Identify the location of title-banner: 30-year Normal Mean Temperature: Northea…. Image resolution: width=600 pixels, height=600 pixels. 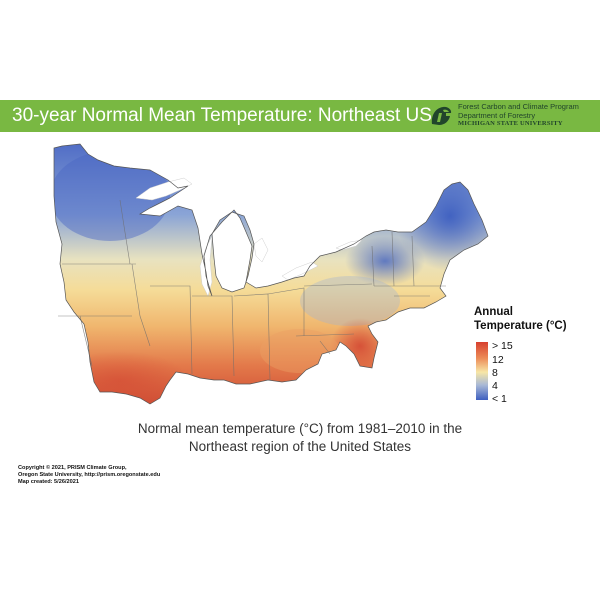
(300, 116).